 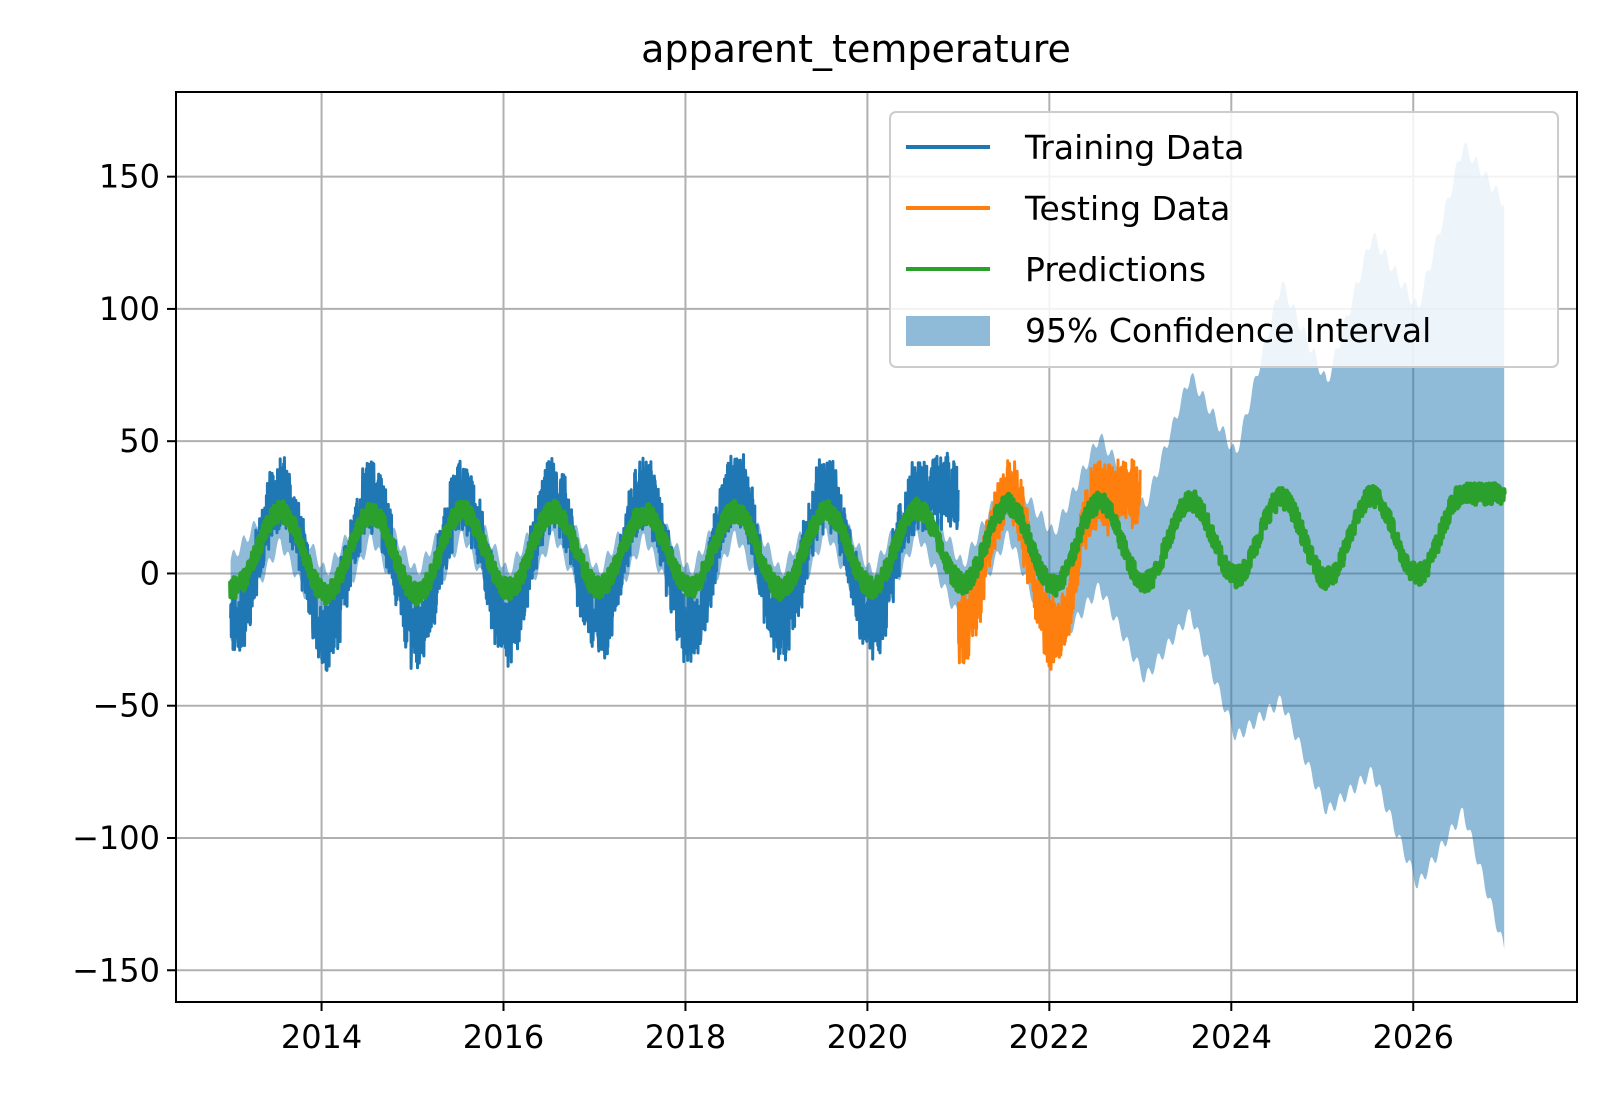 What do you see at coordinates (116, 838) in the screenshot?
I see `y-tick-label: −100` at bounding box center [116, 838].